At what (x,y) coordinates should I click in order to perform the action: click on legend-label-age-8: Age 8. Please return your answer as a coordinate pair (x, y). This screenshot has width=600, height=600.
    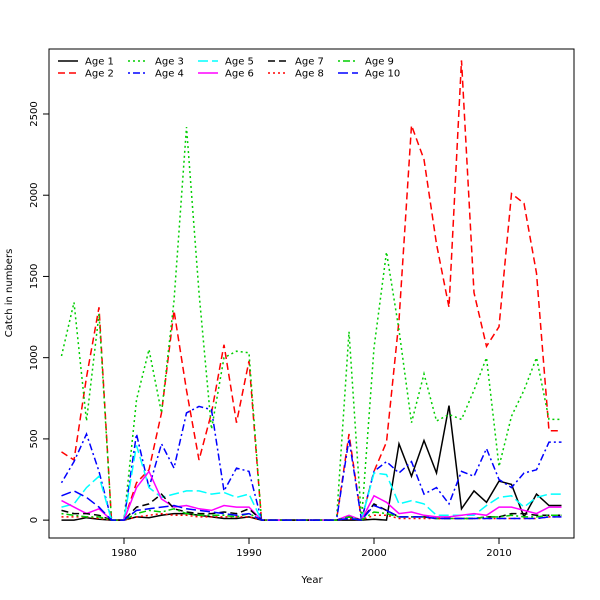
    Looking at the image, I should click on (309, 74).